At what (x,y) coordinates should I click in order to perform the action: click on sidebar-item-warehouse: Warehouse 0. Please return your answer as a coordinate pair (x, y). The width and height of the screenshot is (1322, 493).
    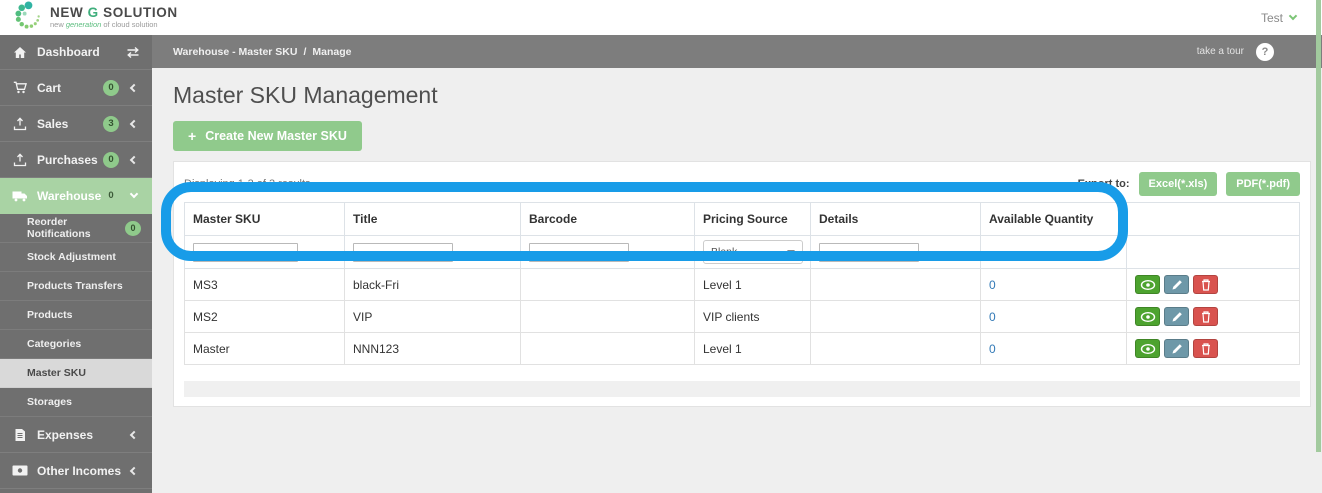
    Looking at the image, I should click on (76, 196).